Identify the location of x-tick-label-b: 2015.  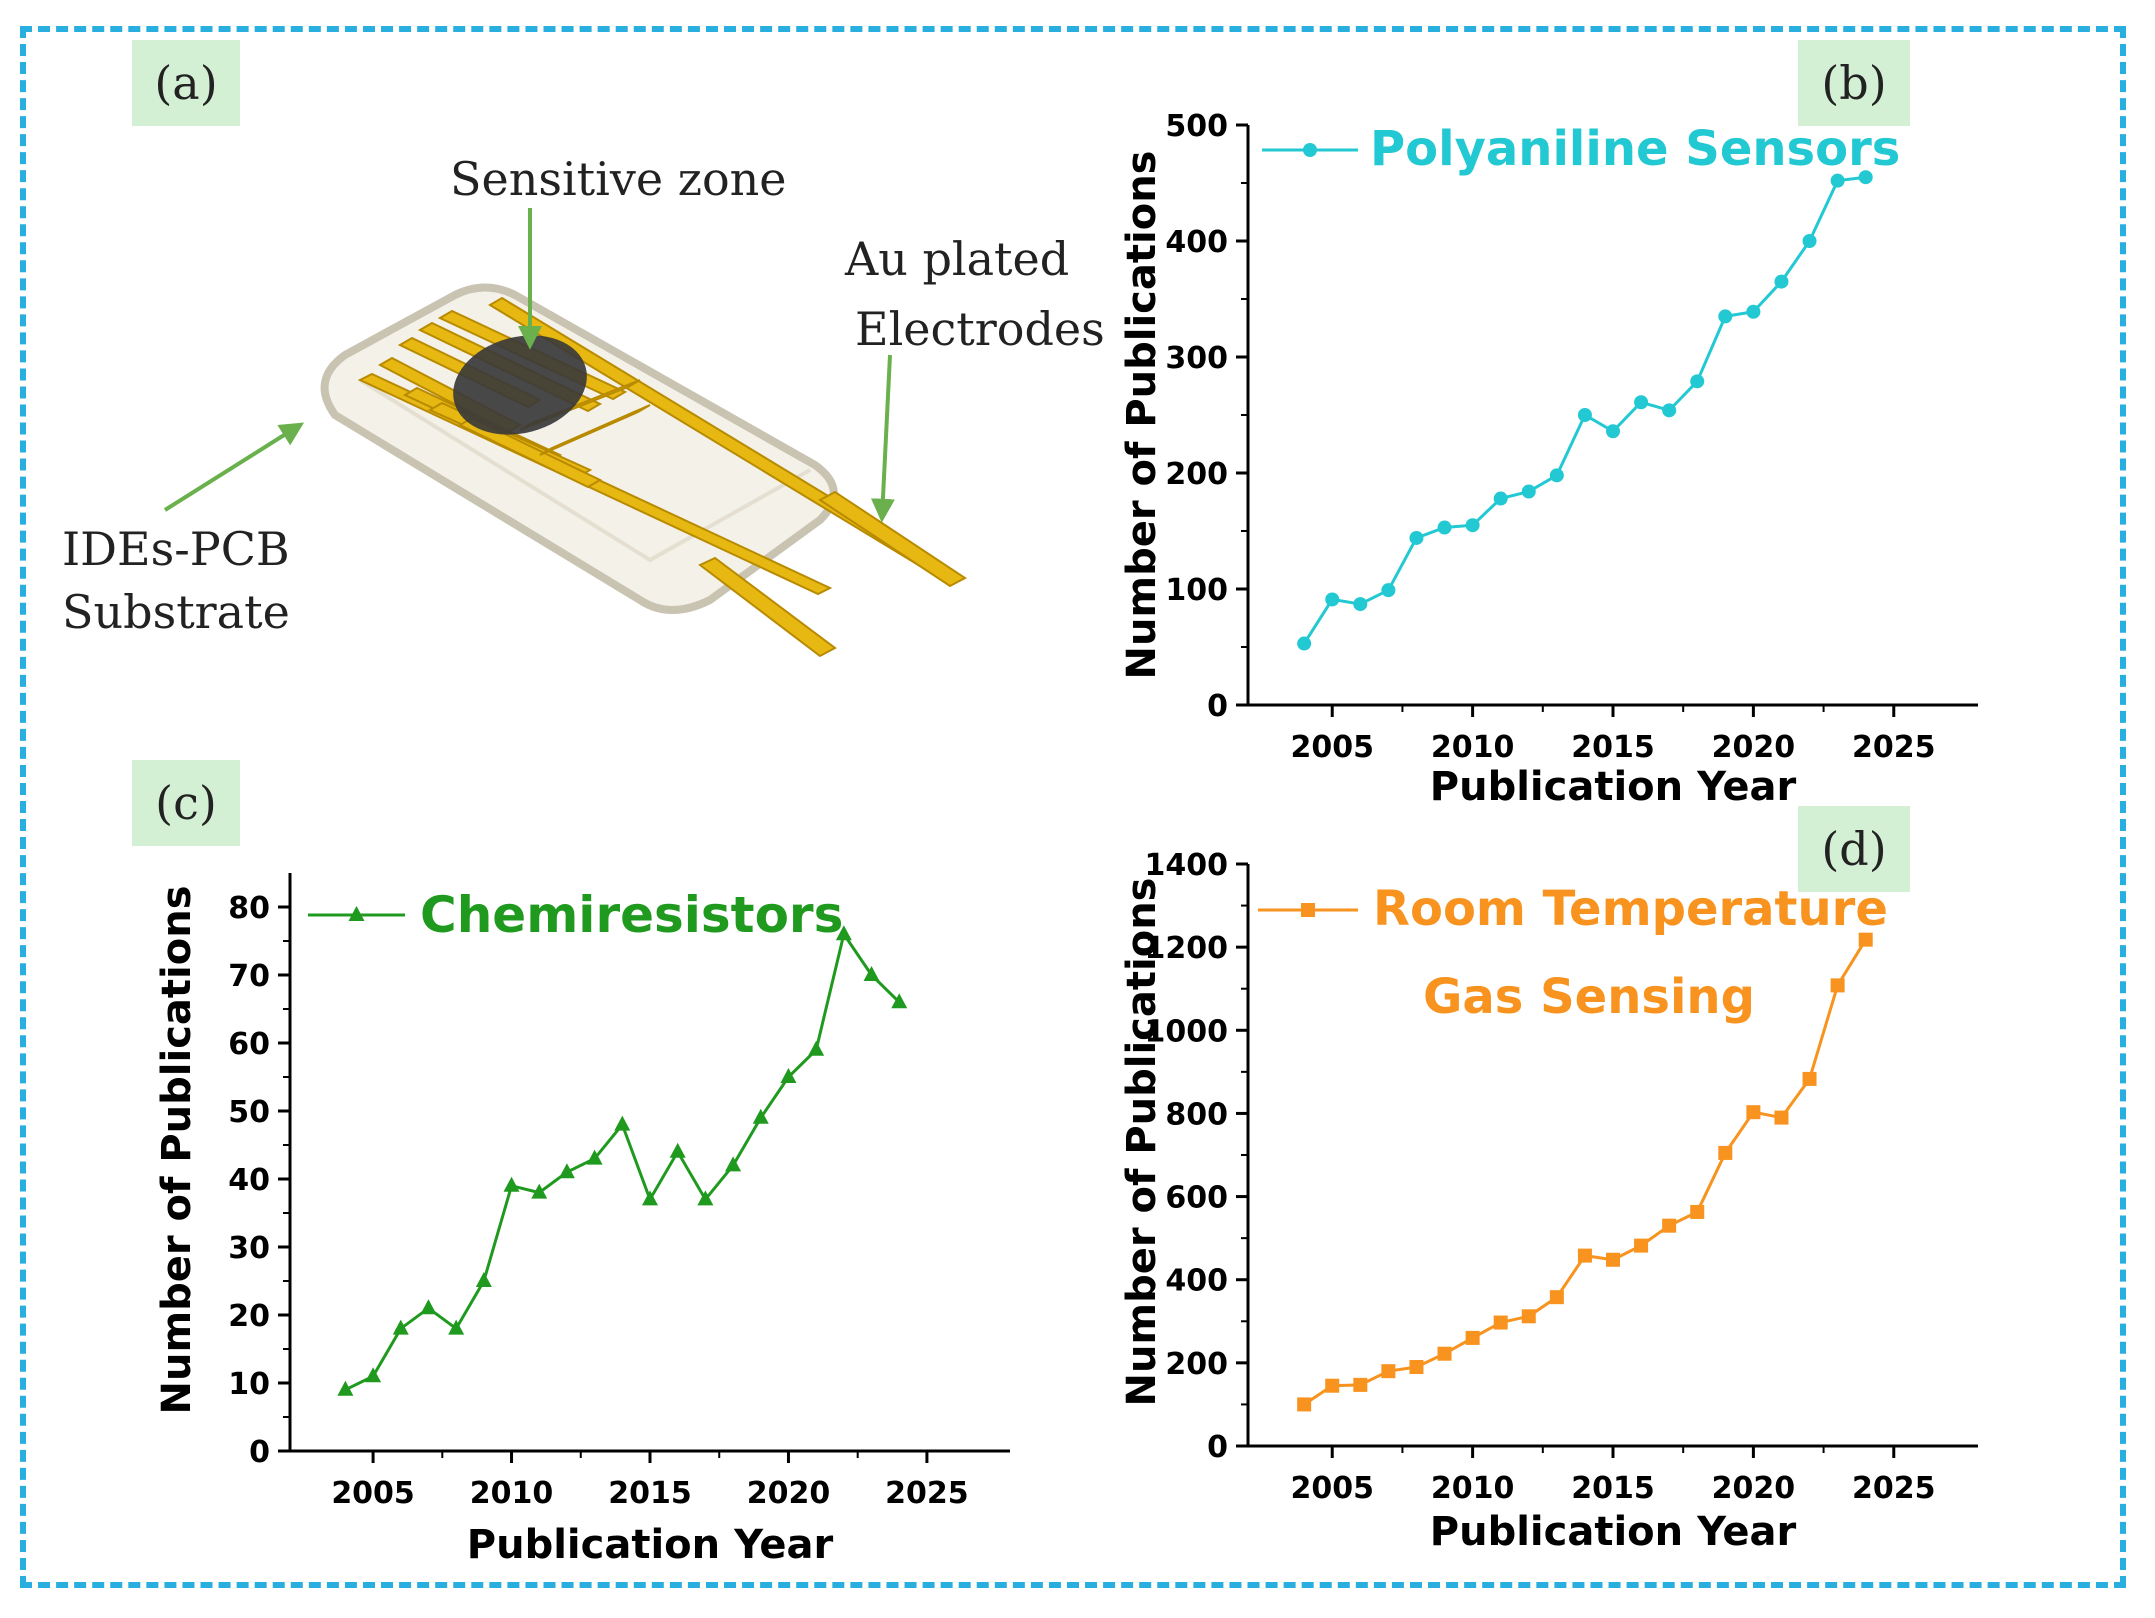
(1613, 747).